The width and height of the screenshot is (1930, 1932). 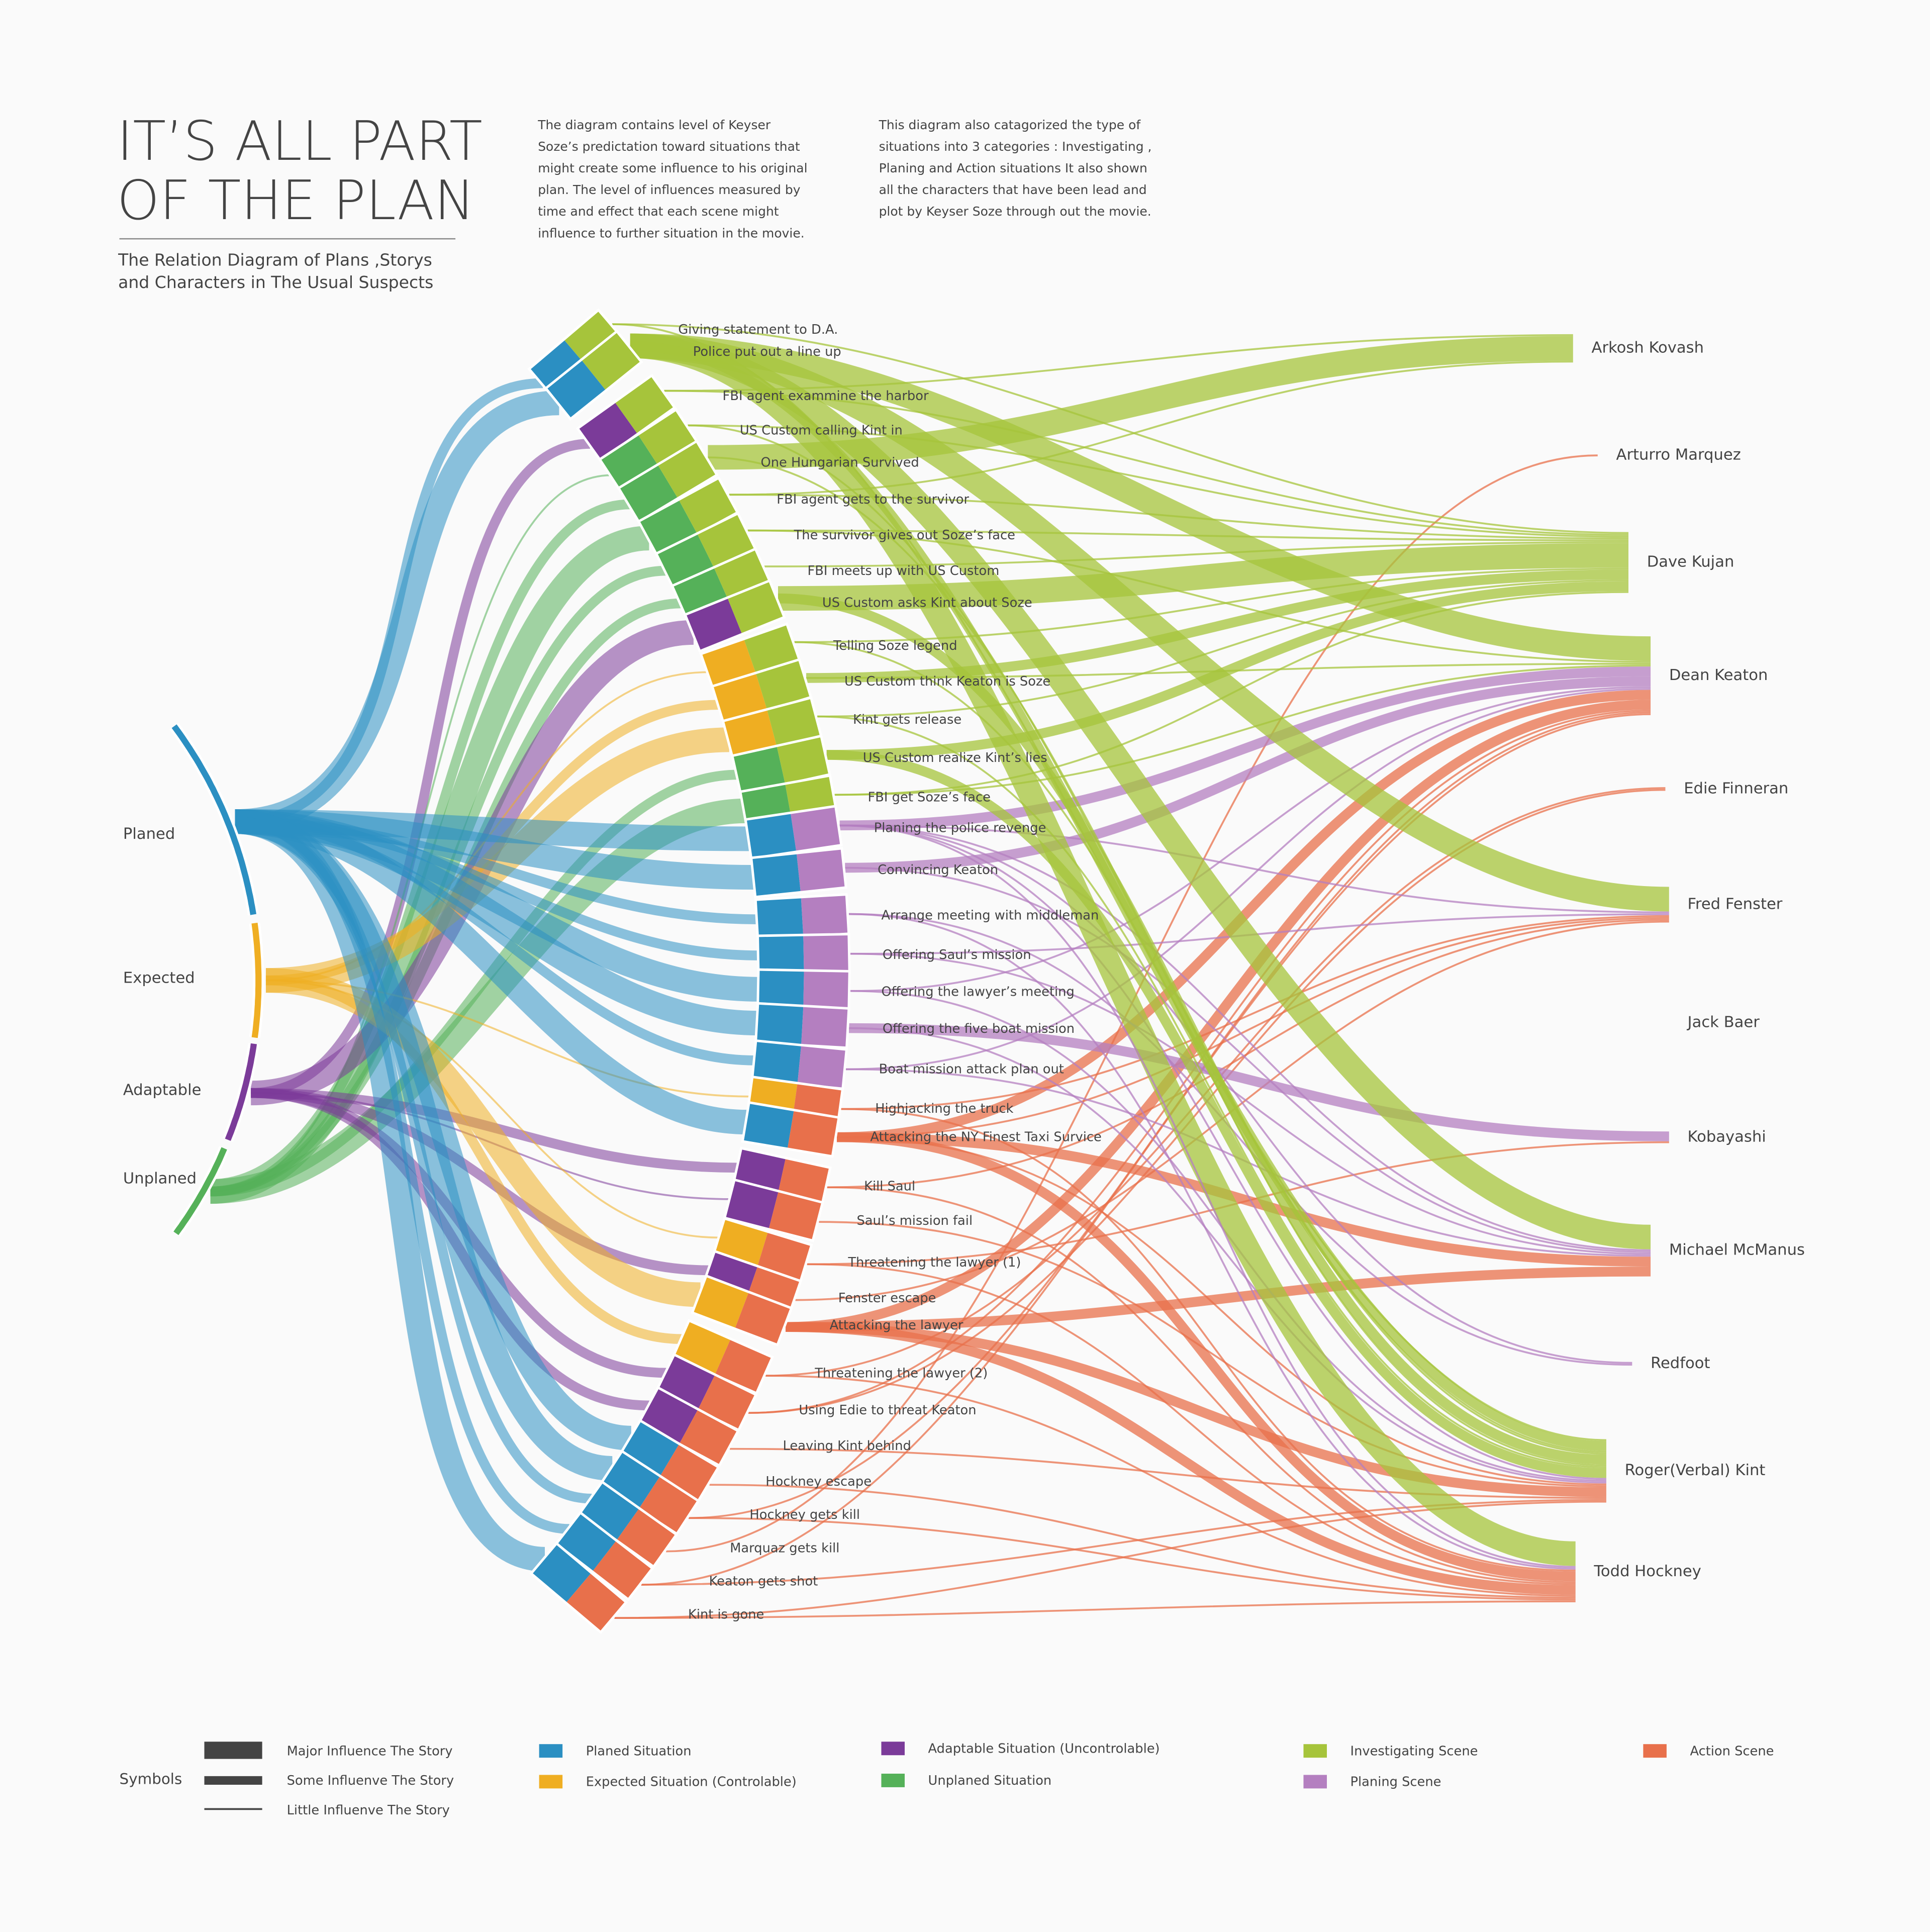 I want to click on character-label: Dave Kujan, so click(x=1690, y=562).